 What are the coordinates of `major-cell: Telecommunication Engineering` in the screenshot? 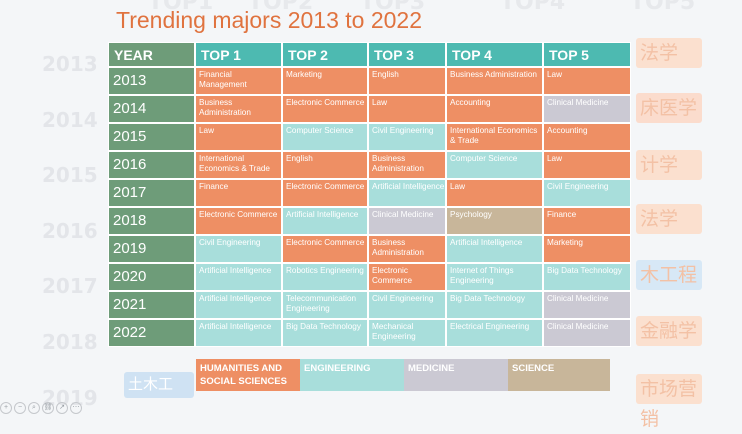 It's located at (325, 305).